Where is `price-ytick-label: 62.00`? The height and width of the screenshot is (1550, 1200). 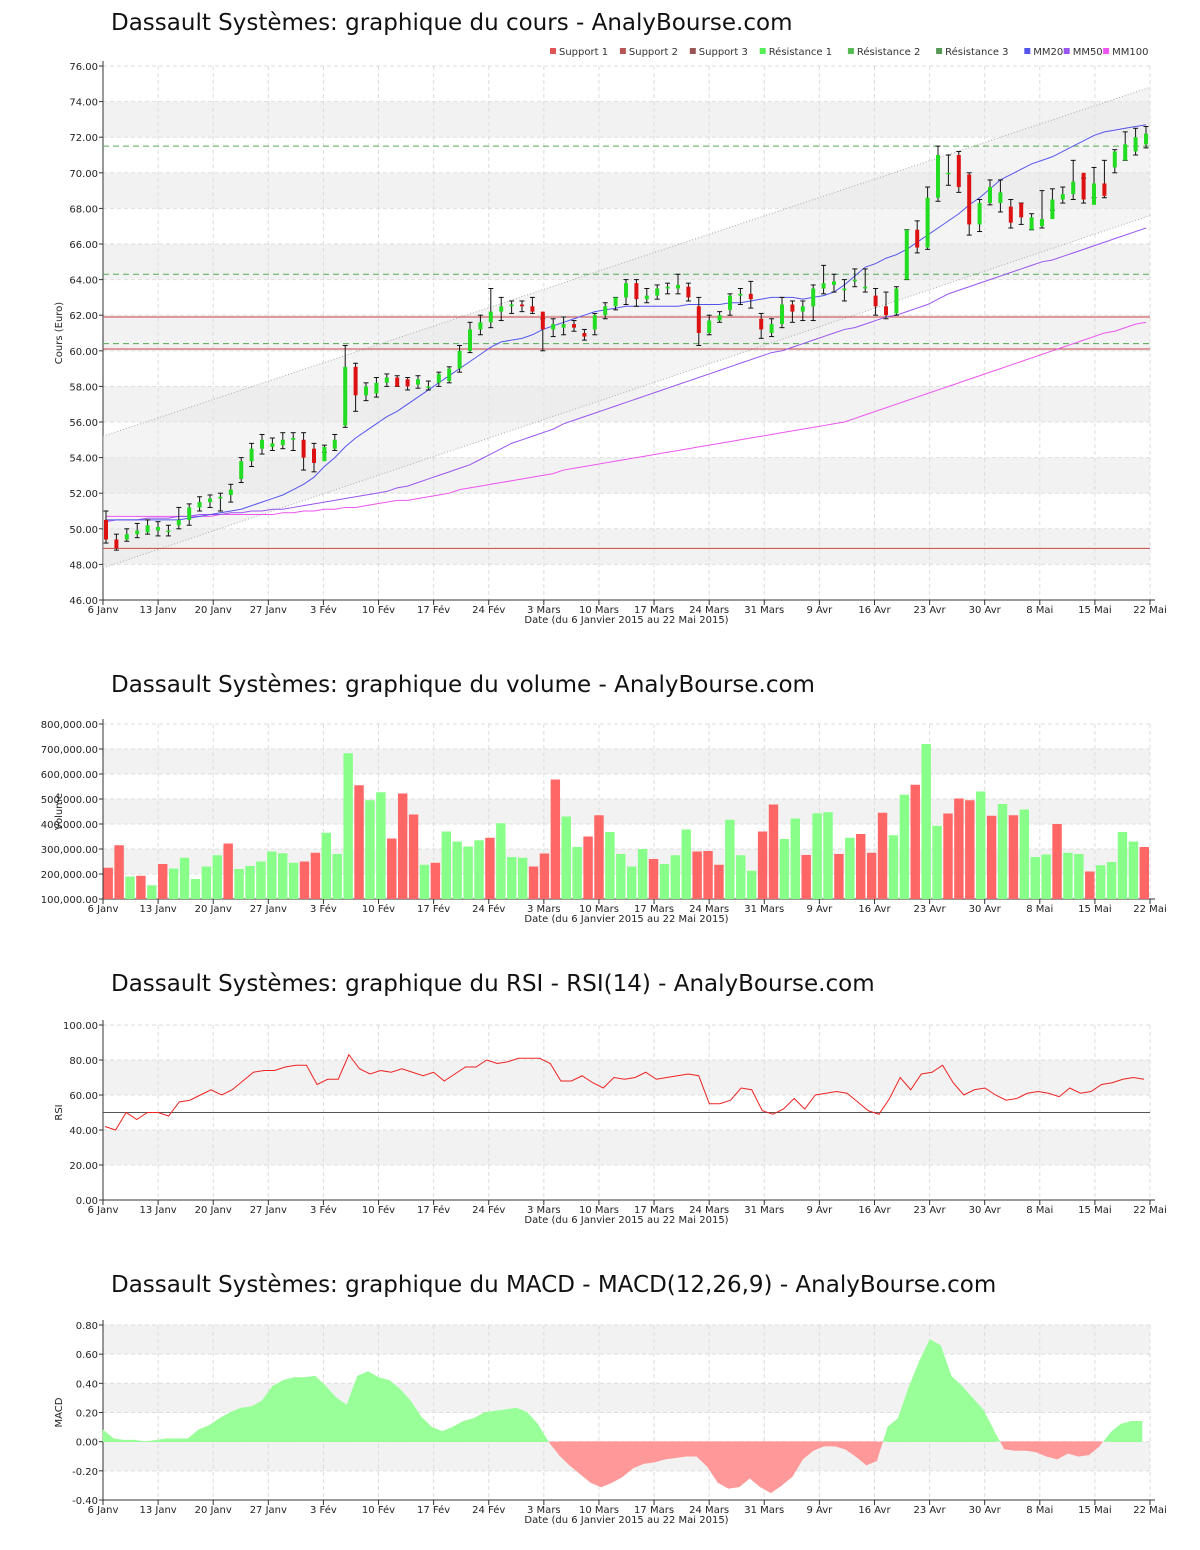 price-ytick-label: 62.00 is located at coordinates (83, 316).